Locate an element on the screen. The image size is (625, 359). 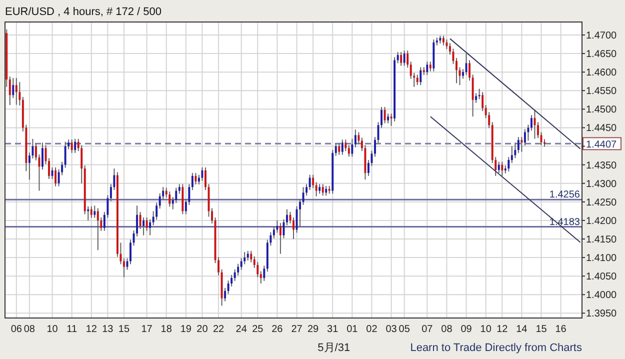
text: Learn to Trade Directly from Charts is located at coordinates (496, 348).